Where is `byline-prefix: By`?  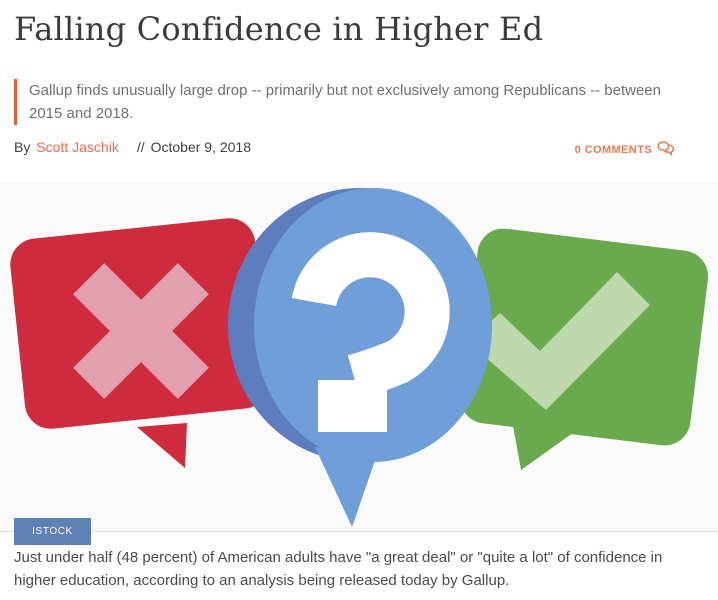
byline-prefix: By is located at coordinates (22, 147).